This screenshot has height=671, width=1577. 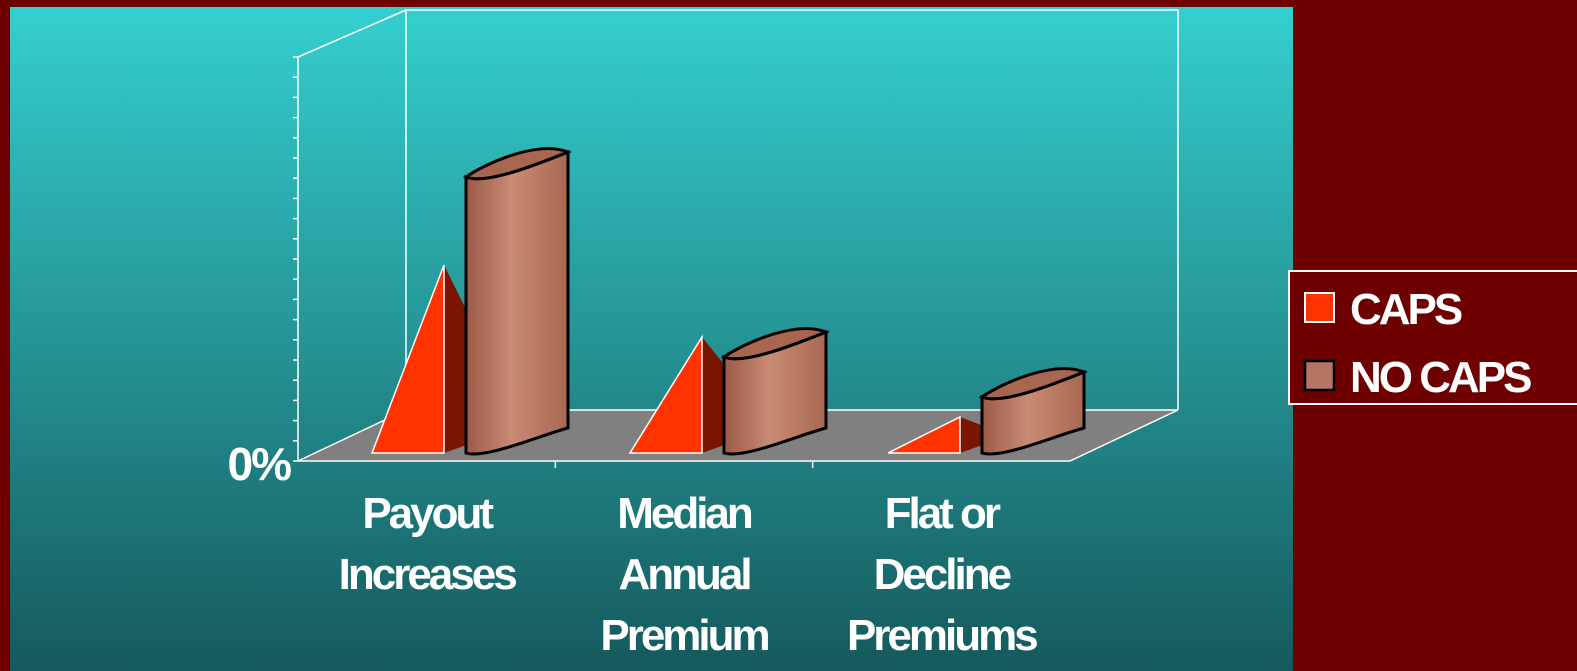 I want to click on legend-box, so click(x=1432, y=337).